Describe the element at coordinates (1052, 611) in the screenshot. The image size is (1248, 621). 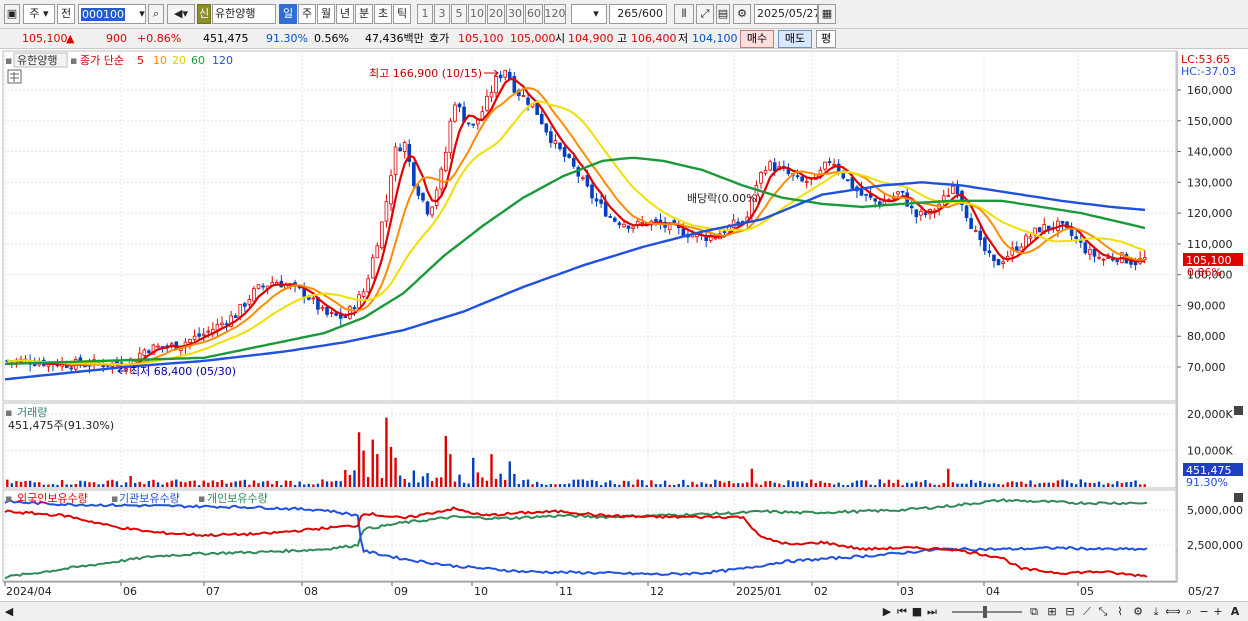
I see `split-icon: ⊞` at that location.